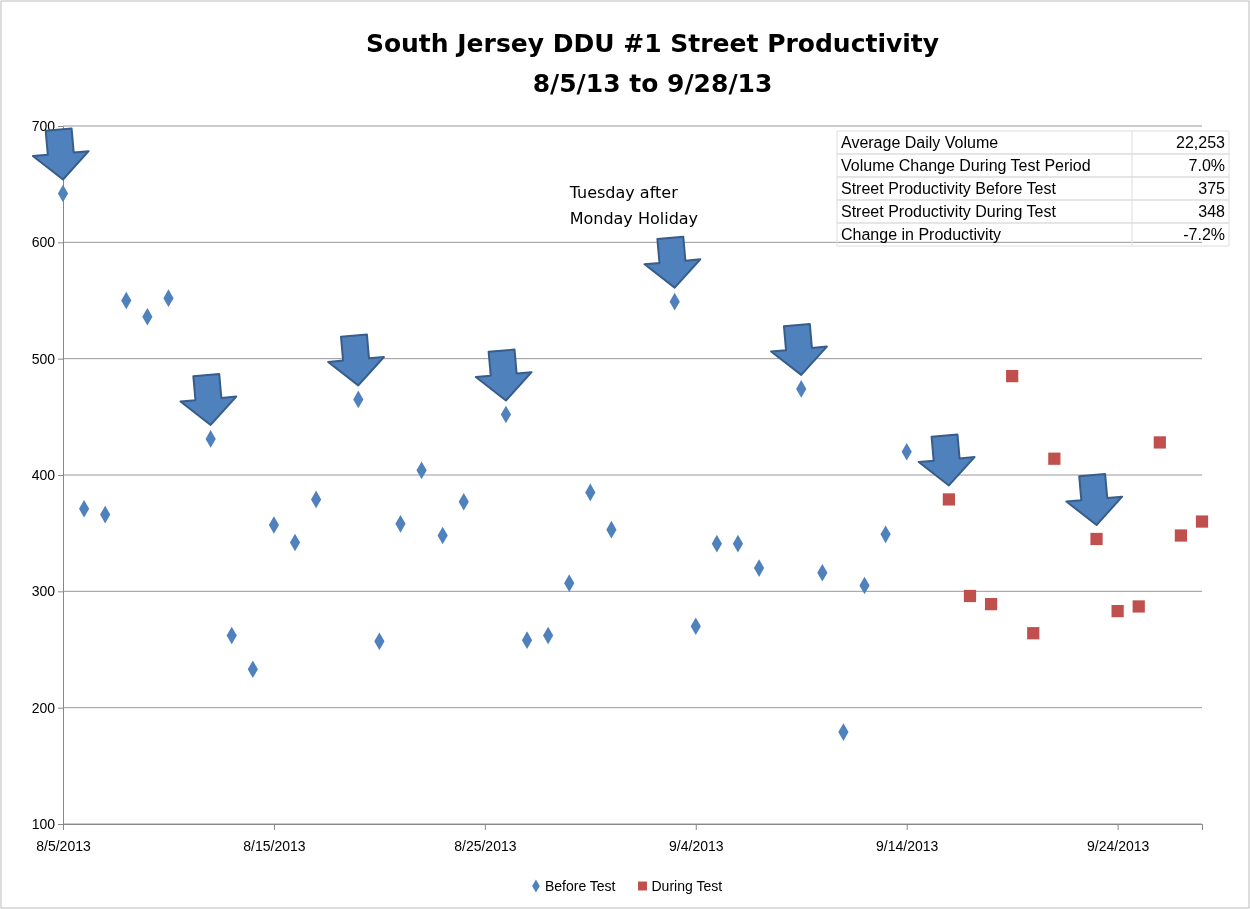 Image resolution: width=1250 pixels, height=909 pixels. Describe the element at coordinates (633, 205) in the screenshot. I see `annotation: Tuesday after Monday Holiday` at that location.